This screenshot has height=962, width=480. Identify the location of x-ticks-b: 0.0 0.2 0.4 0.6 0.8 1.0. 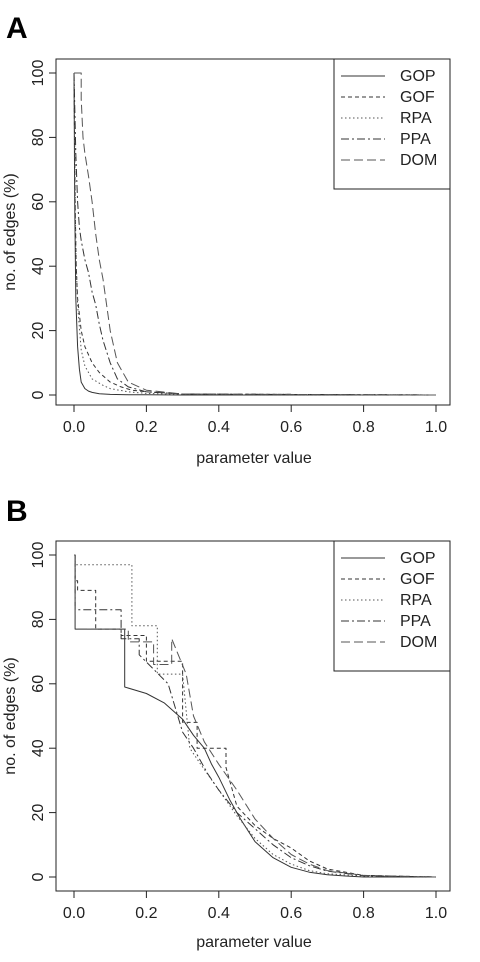
(255, 906).